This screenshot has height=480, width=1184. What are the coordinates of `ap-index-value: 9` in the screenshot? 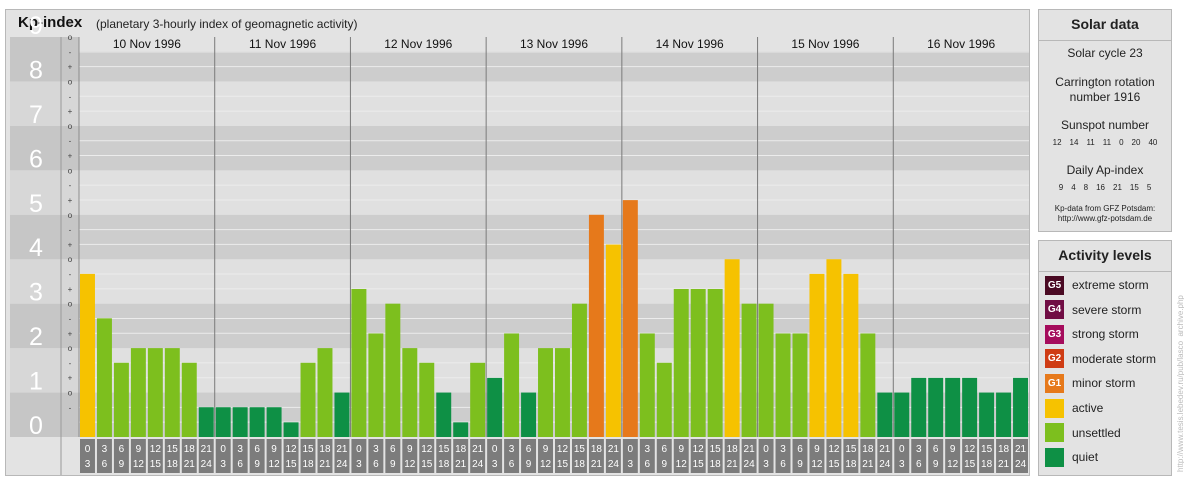 It's located at (1061, 187).